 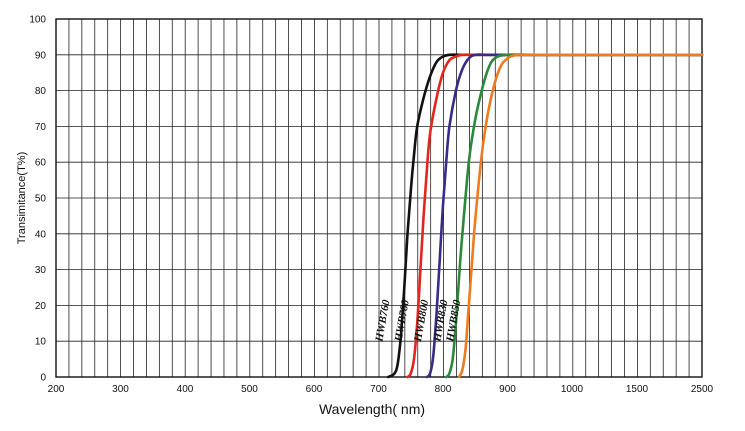 I want to click on x-tick-label: 600, so click(x=314, y=389).